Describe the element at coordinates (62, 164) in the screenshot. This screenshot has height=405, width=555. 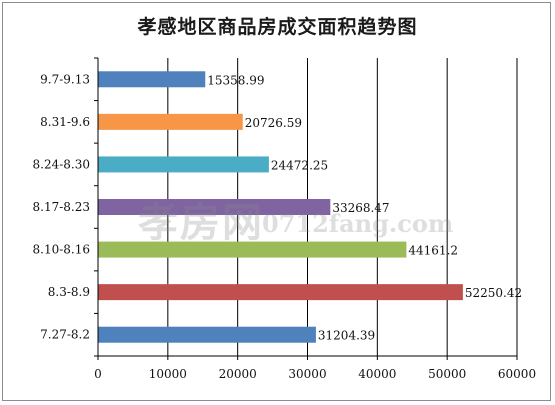
I see `category-label: 8.24-8.30` at that location.